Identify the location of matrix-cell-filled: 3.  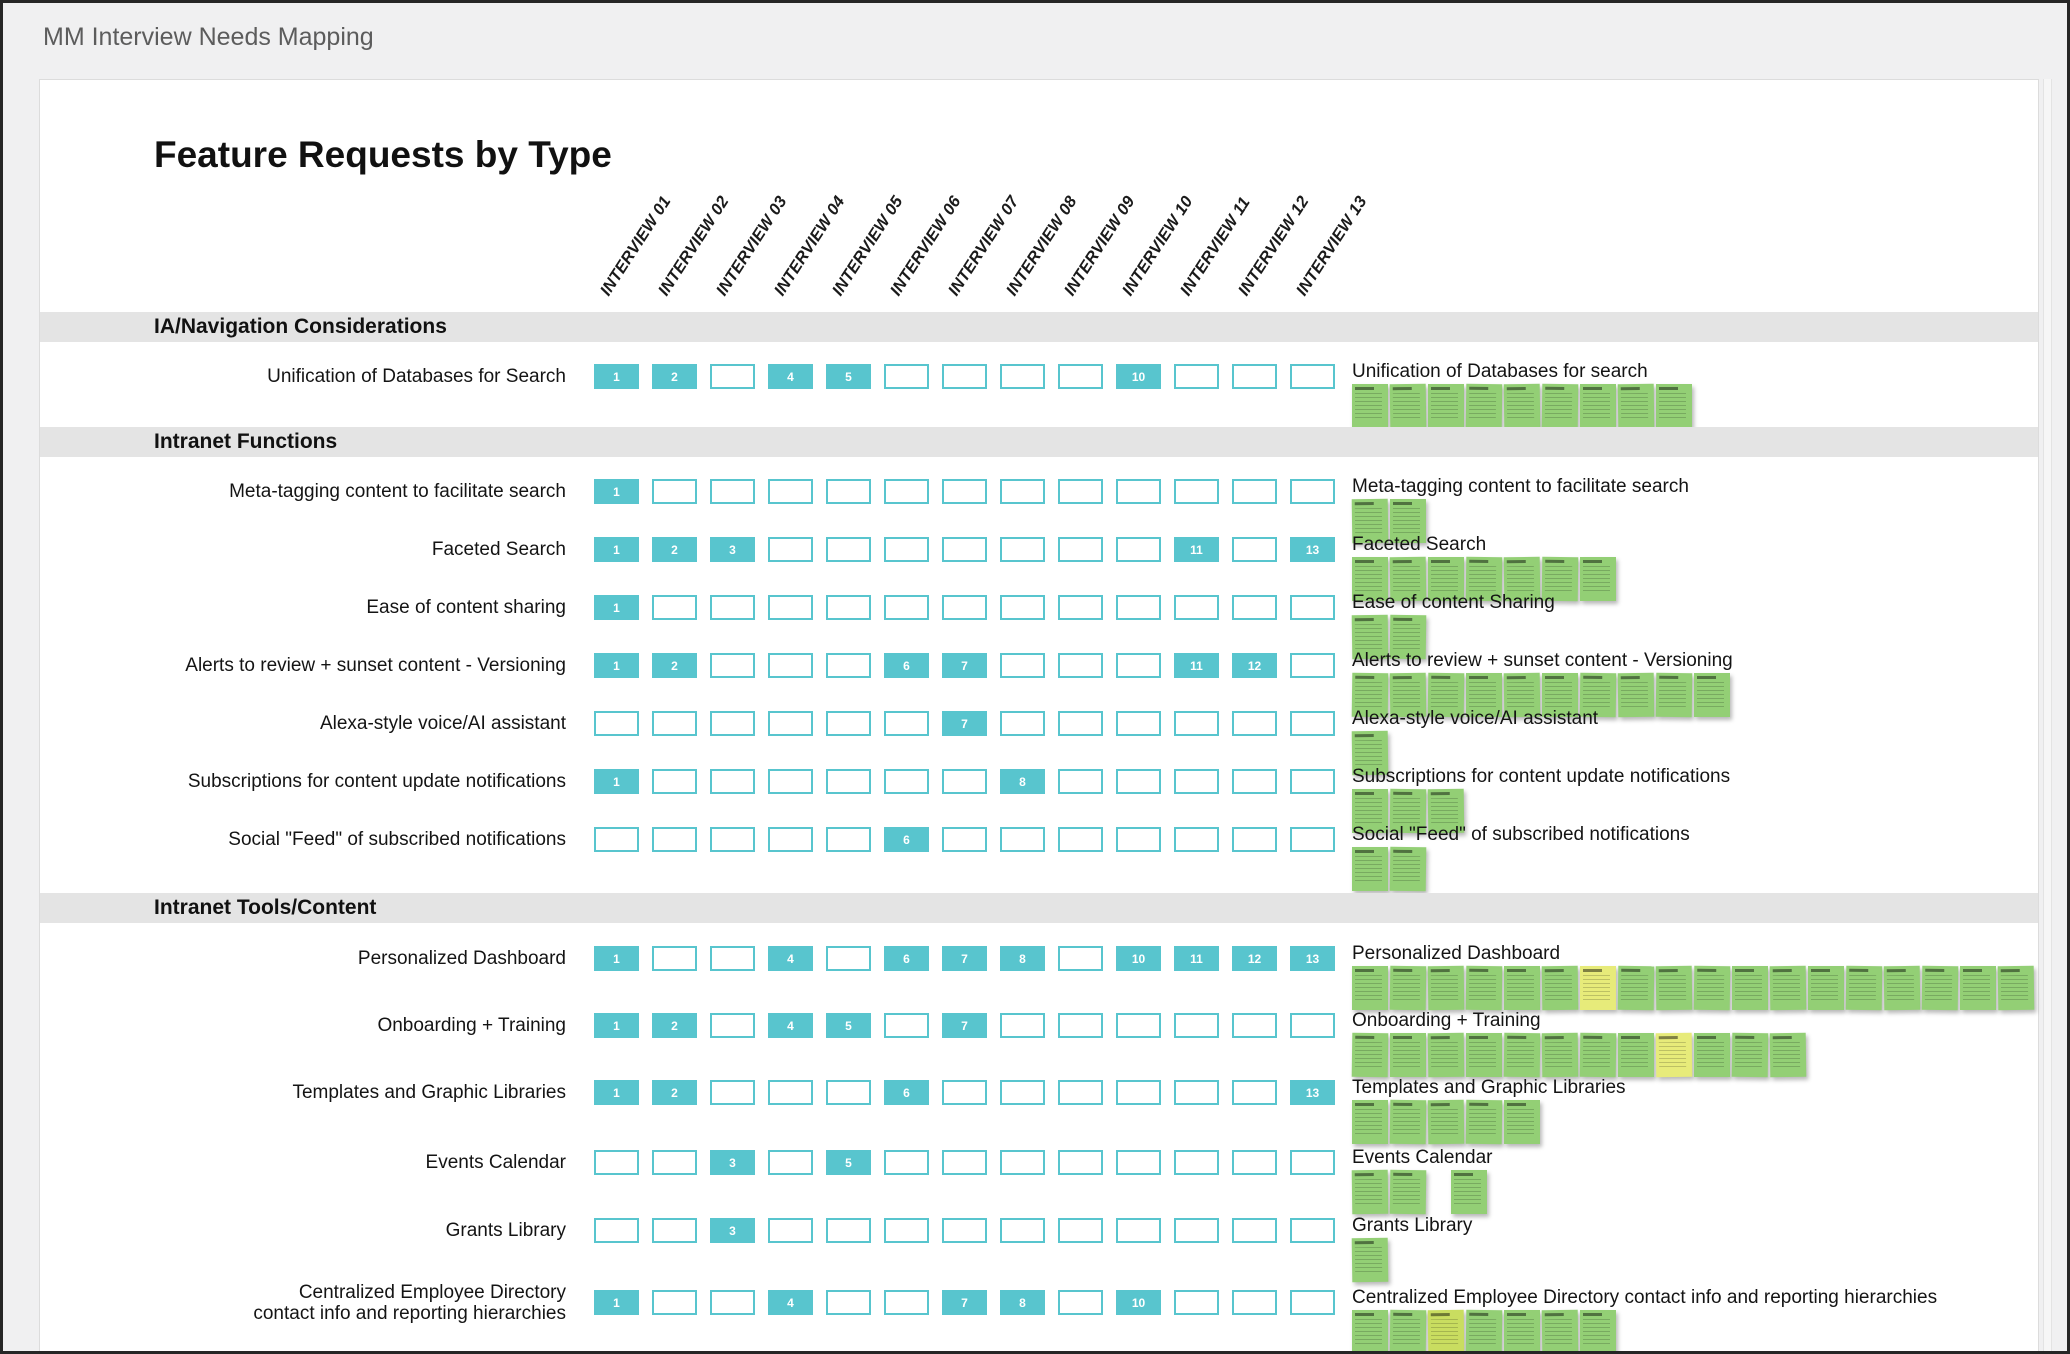
(732, 1162).